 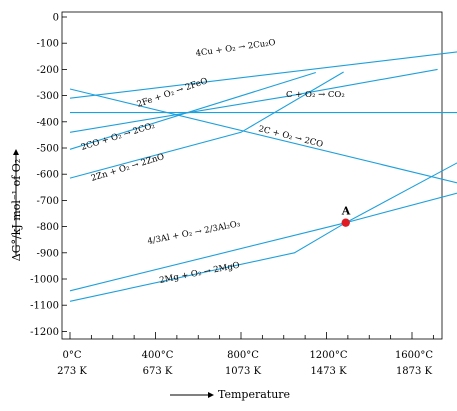 I want to click on y-tick-label: -100, so click(x=48, y=44).